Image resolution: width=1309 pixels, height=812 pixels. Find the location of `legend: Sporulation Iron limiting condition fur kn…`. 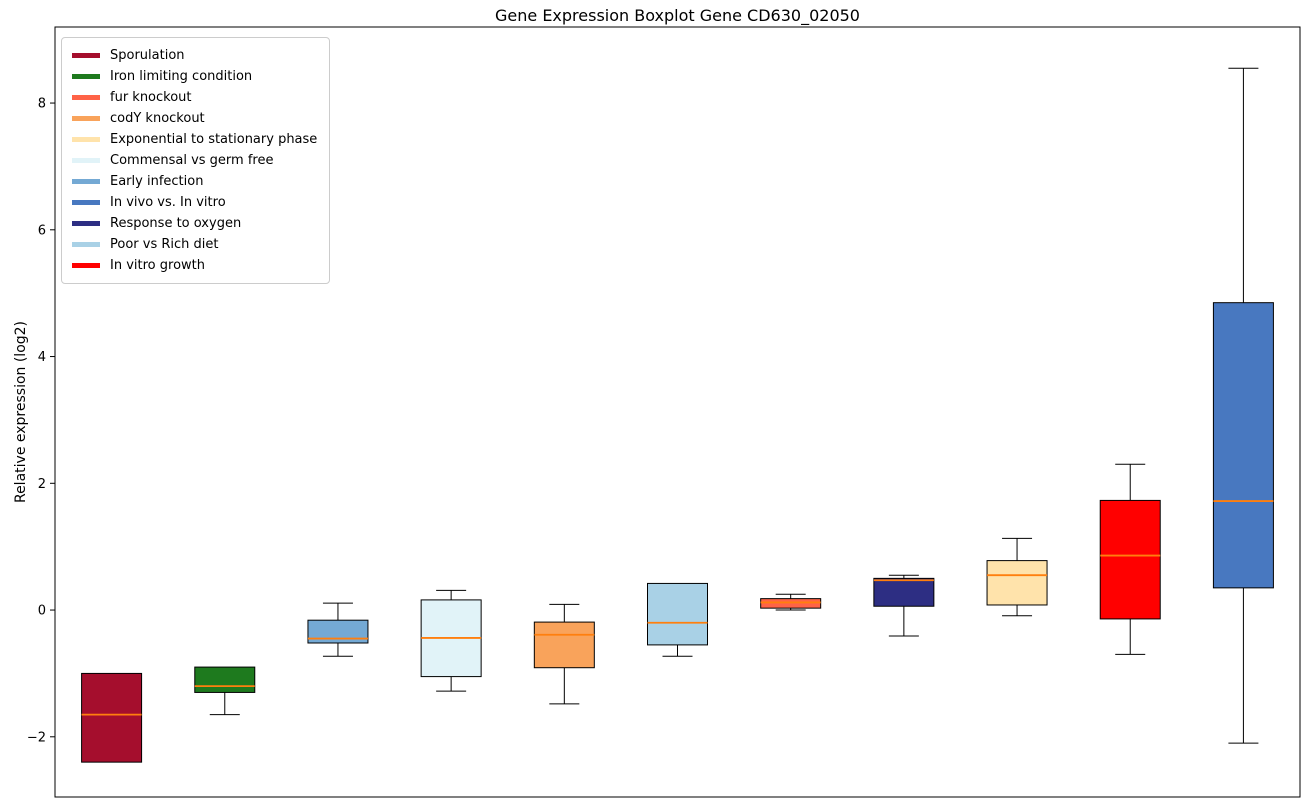

legend: Sporulation Iron limiting condition fur kn… is located at coordinates (196, 160).